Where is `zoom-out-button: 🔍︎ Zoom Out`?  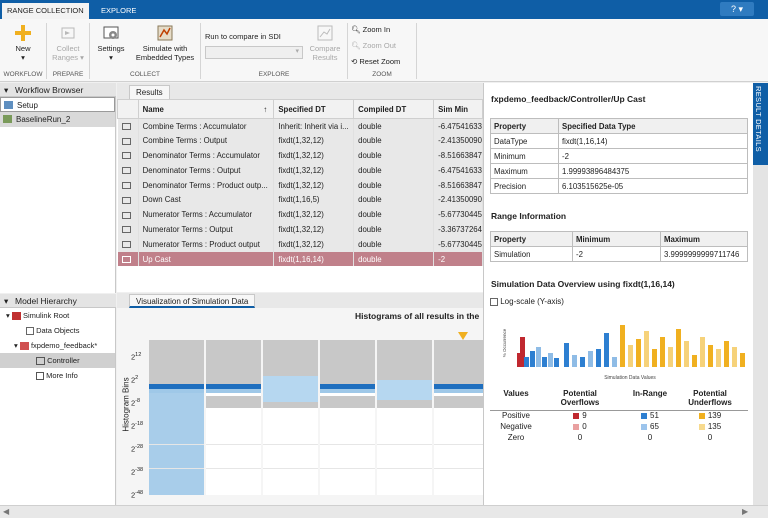
zoom-out-button: 🔍︎ Zoom Out is located at coordinates (373, 45).